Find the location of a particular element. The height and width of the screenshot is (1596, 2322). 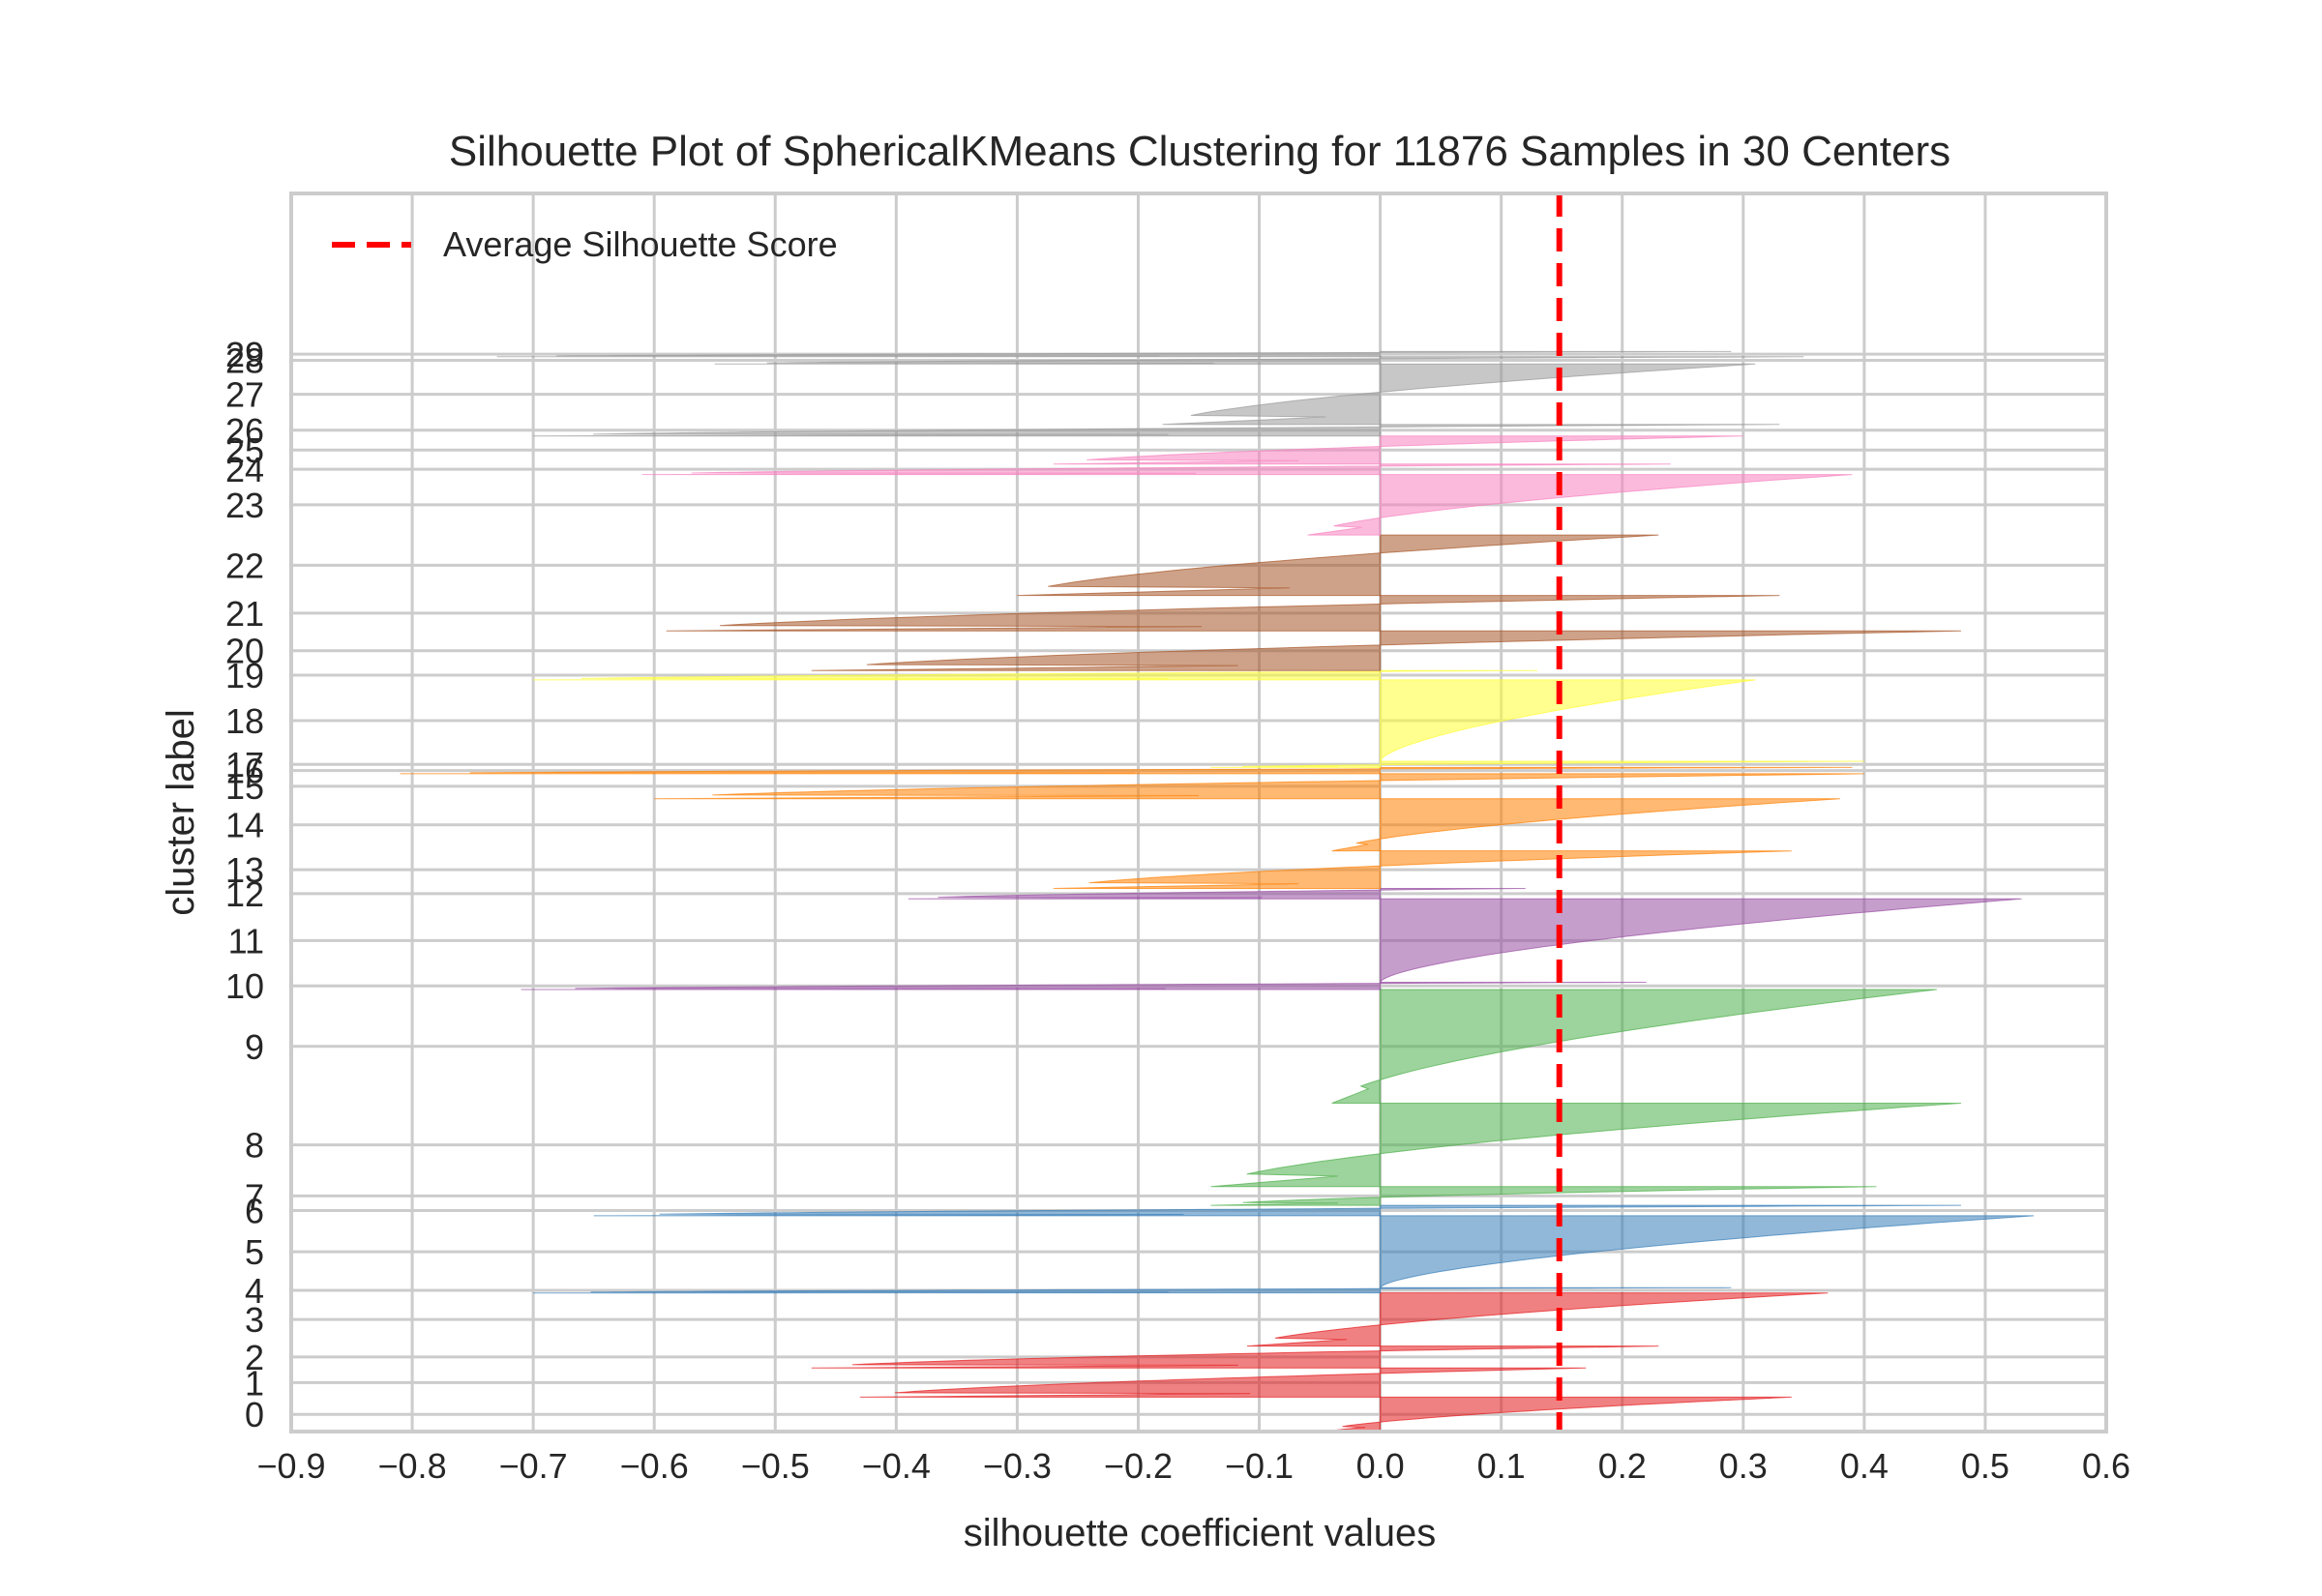

legend: Average Silhouette Score is located at coordinates (585, 244).